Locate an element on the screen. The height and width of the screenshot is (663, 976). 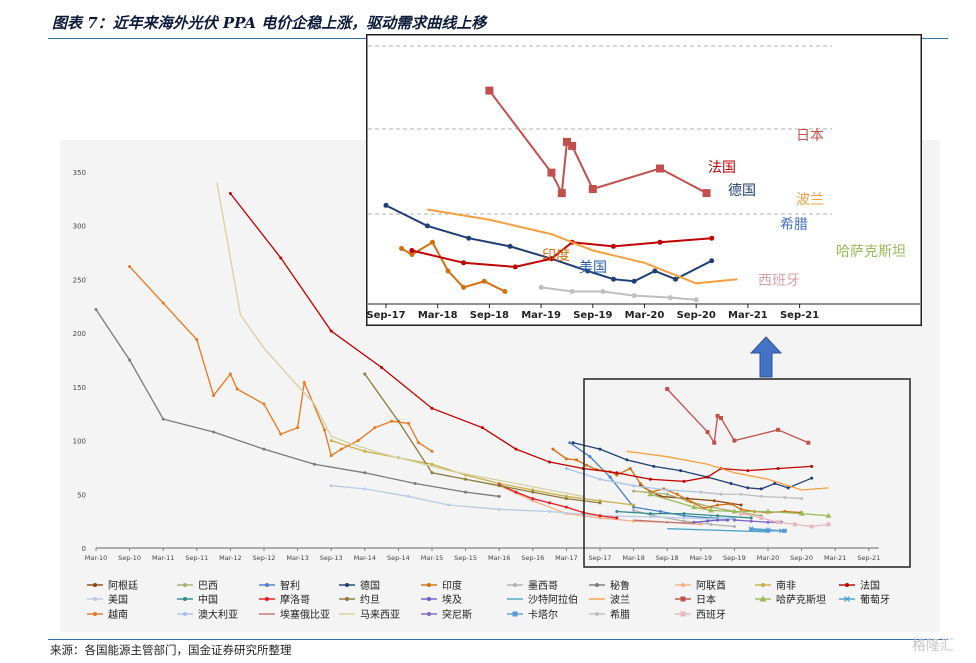
legend-item: 卡塔尔 is located at coordinates (532, 614).